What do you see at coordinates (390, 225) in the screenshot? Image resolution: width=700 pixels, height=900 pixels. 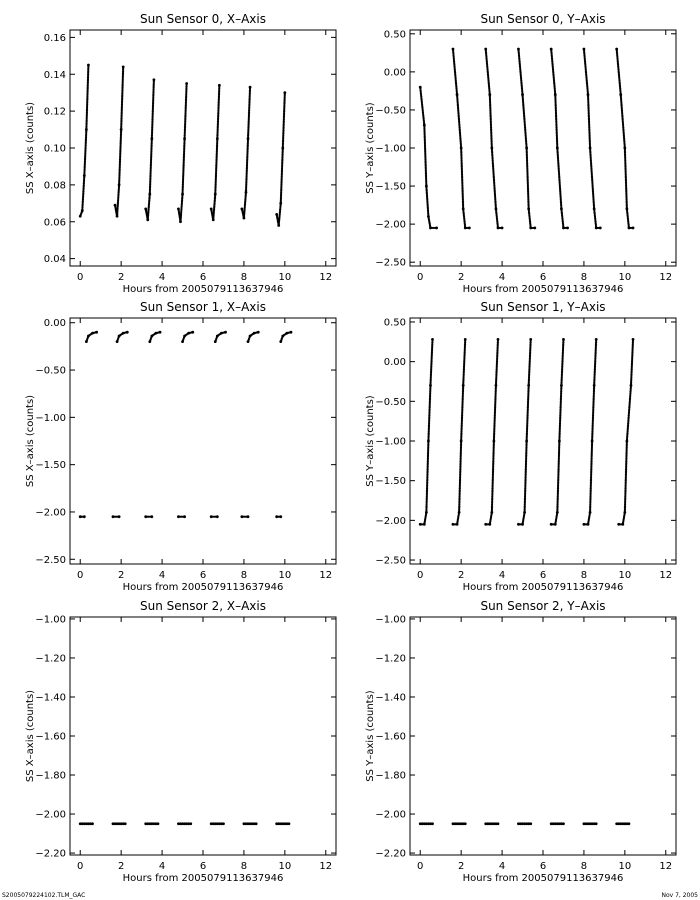 I see `y-tick-label: −2.00` at bounding box center [390, 225].